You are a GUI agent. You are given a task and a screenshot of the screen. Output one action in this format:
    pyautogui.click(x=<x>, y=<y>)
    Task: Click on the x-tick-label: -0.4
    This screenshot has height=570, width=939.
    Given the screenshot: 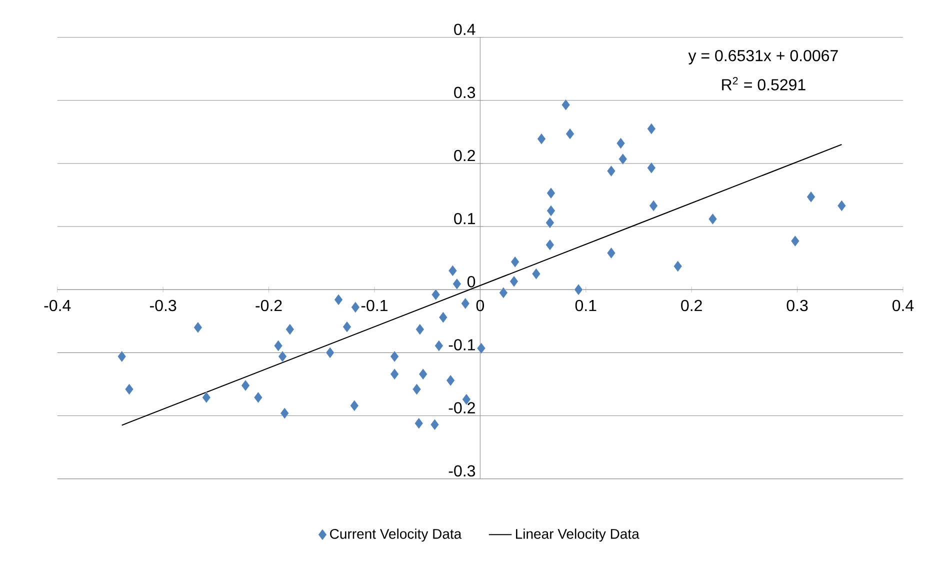 What is the action you would take?
    pyautogui.click(x=57, y=306)
    